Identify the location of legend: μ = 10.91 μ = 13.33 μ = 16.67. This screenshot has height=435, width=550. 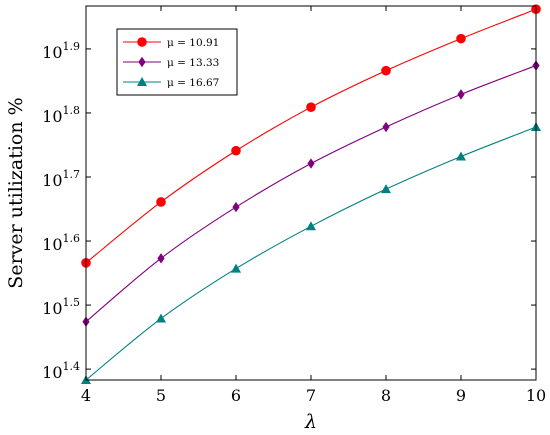
(177, 62).